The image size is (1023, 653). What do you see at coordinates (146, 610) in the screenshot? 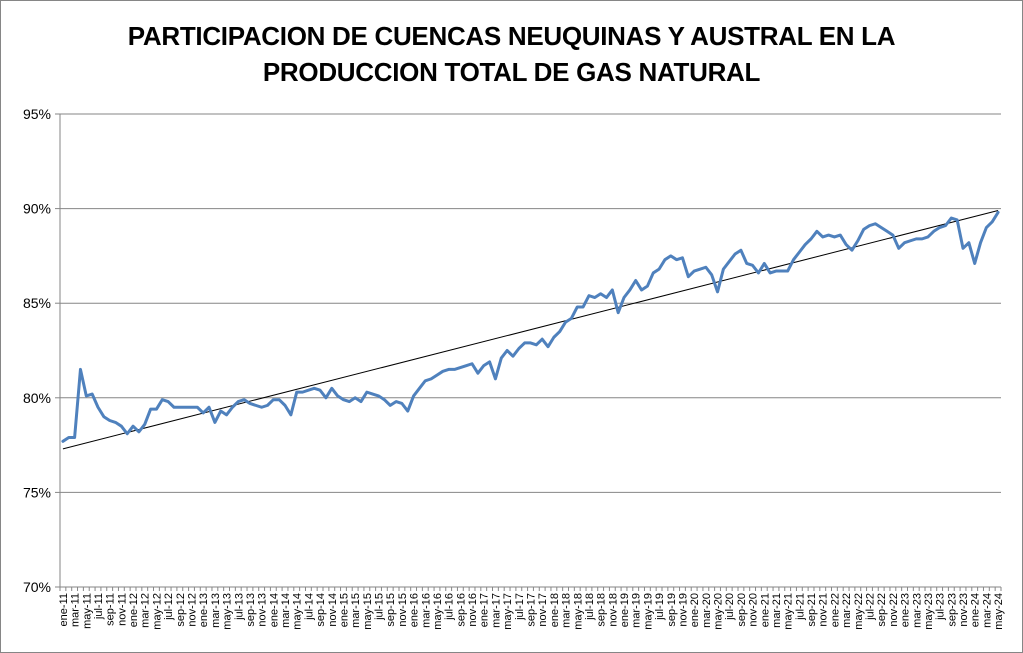
I see `x-tick-label: mar-12` at bounding box center [146, 610].